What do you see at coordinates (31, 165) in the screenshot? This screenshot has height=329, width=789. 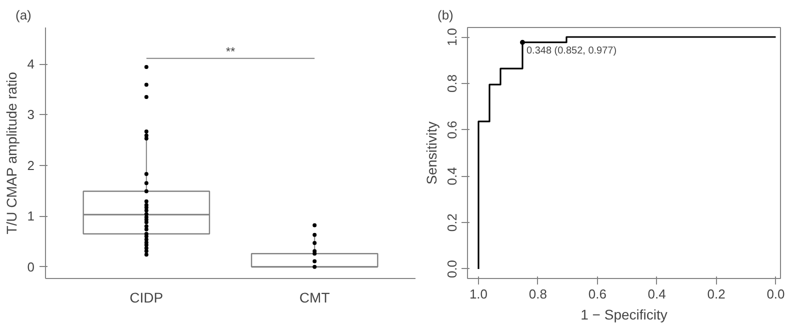 I see `y-tick-label: 2` at bounding box center [31, 165].